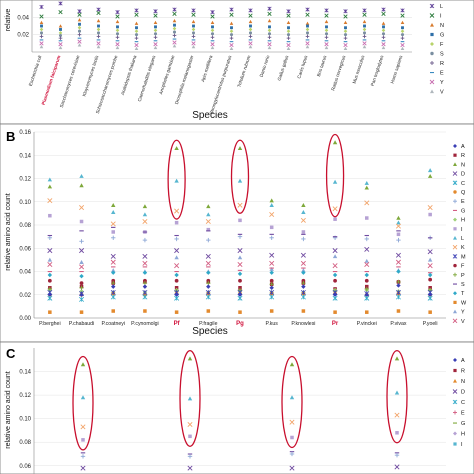  I want to click on panel-a-legend-label: I, so click(441, 17).